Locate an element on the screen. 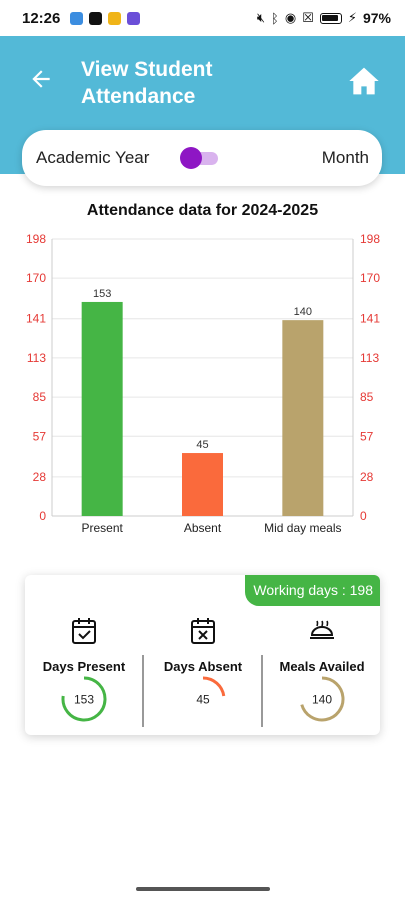 The width and height of the screenshot is (405, 900). y-tick-label-right: 170 is located at coordinates (370, 278).